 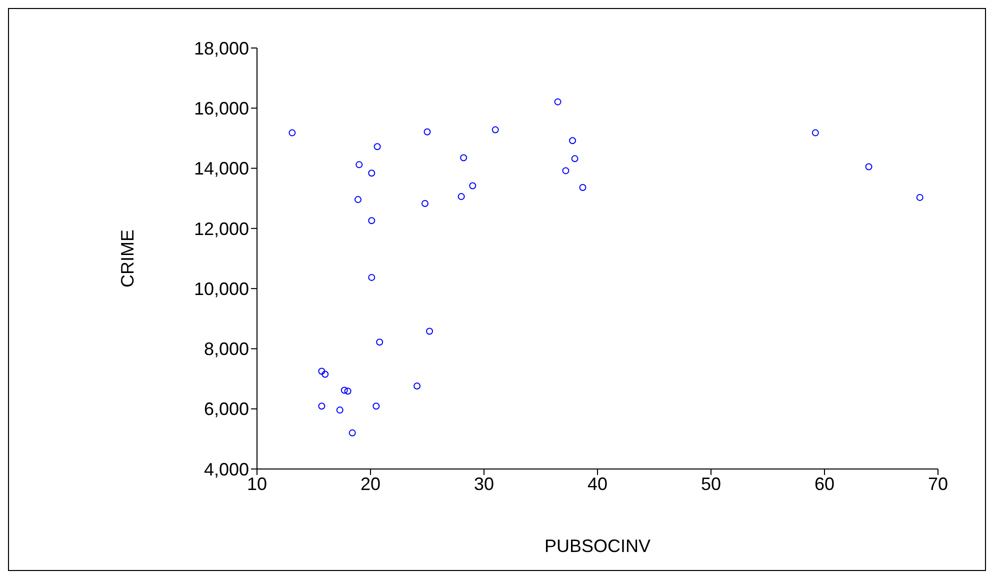 I want to click on x-tick-label: 30, so click(x=484, y=484).